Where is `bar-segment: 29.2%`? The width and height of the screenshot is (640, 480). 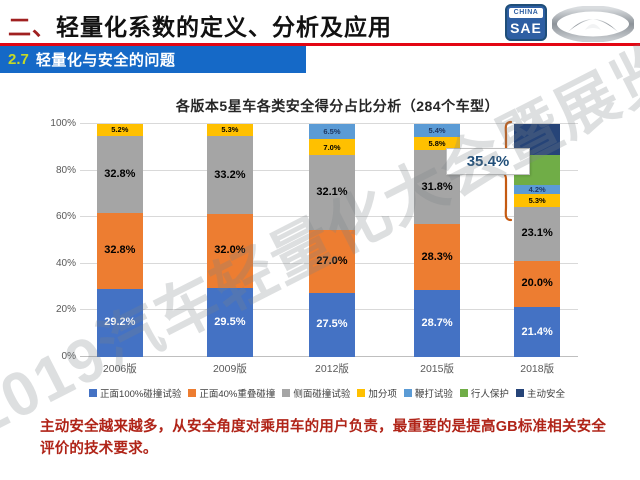 bar-segment: 29.2% is located at coordinates (119, 322).